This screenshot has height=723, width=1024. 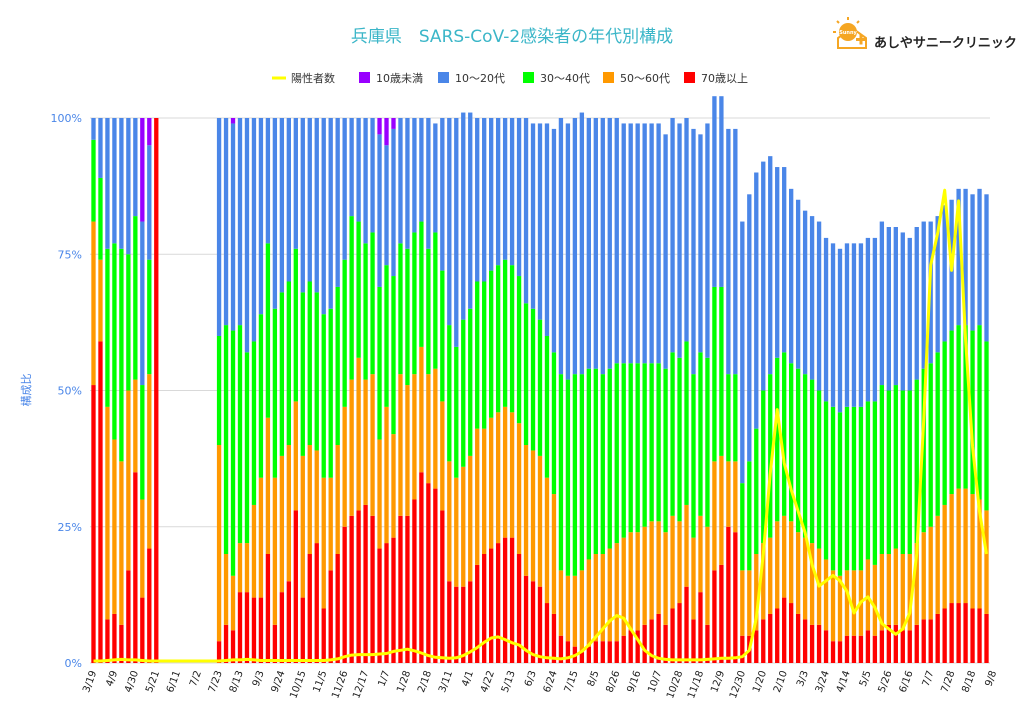 What do you see at coordinates (948, 681) in the screenshot?
I see `x-tick-label: 7/28` at bounding box center [948, 681].